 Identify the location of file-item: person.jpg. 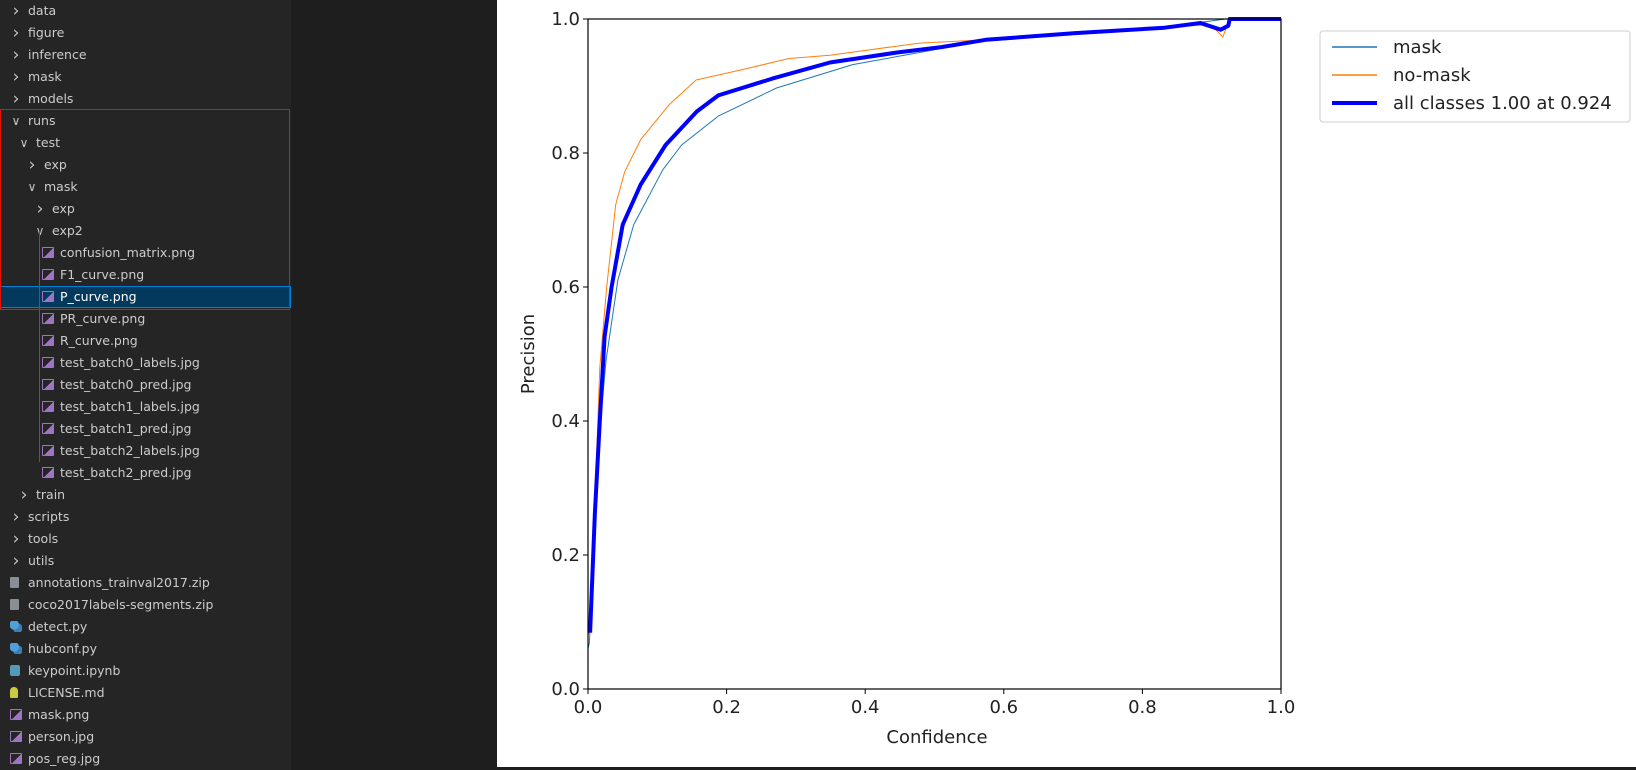
(145, 737).